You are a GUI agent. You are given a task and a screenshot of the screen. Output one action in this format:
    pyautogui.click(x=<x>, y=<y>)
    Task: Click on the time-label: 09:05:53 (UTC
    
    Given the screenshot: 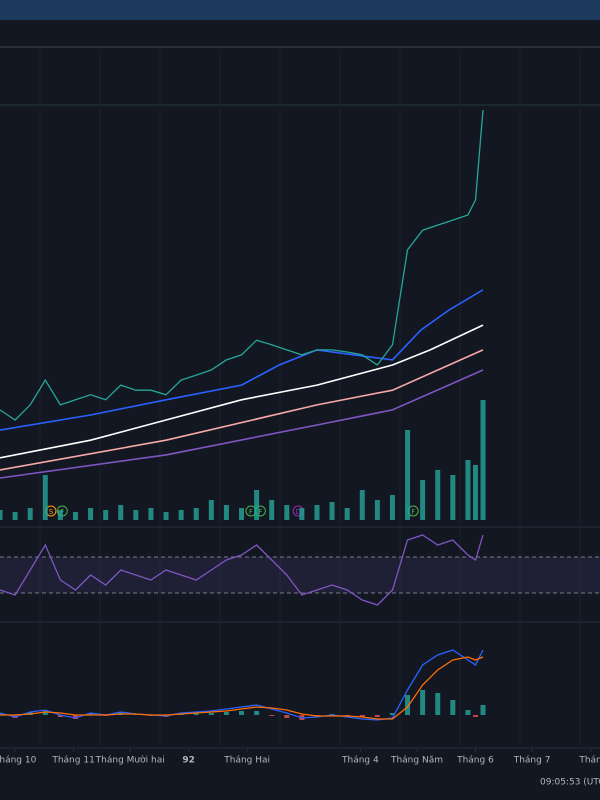 What is the action you would take?
    pyautogui.click(x=570, y=783)
    